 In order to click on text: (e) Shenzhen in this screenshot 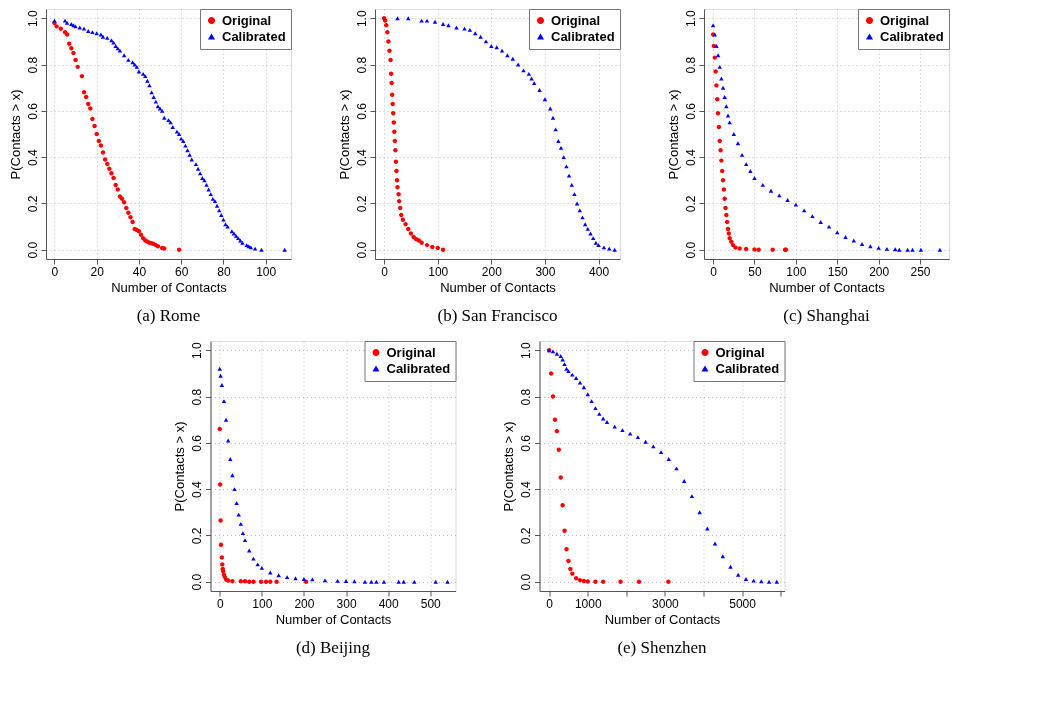, I will do `click(662, 647)`.